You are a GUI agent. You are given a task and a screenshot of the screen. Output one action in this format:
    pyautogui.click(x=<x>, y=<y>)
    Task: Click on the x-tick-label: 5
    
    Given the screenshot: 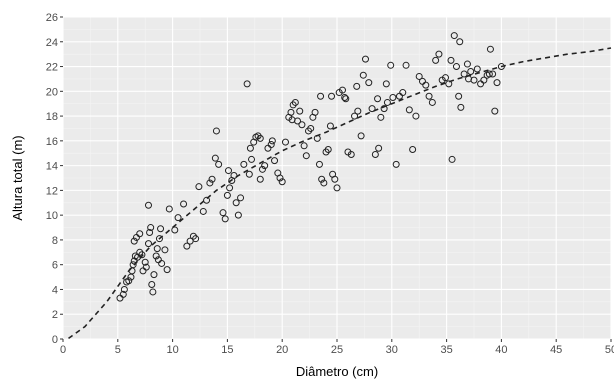 What is the action you would take?
    pyautogui.click(x=118, y=350)
    